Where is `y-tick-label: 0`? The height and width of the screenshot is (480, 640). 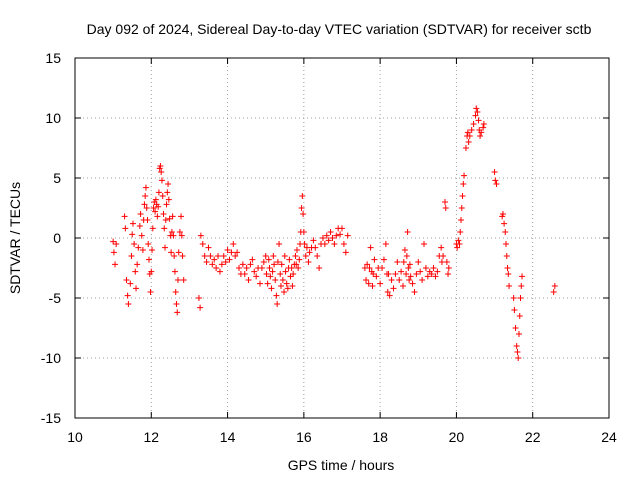 y-tick-label: 0 is located at coordinates (57, 238).